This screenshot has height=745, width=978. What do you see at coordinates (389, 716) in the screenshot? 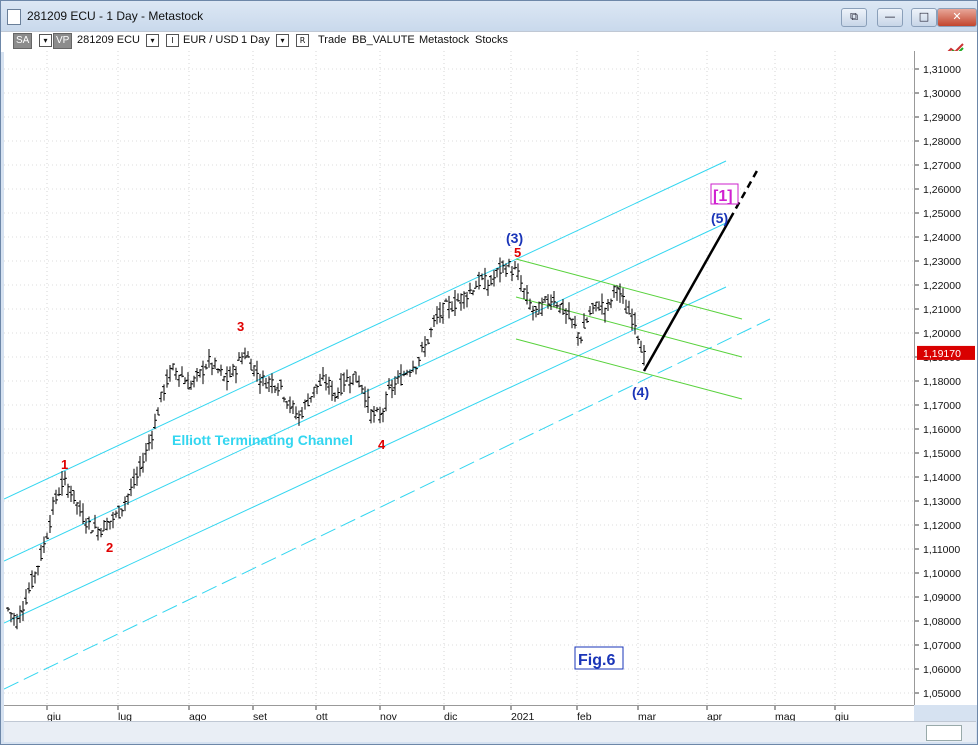
I see `x-tick-label: nov` at bounding box center [389, 716].